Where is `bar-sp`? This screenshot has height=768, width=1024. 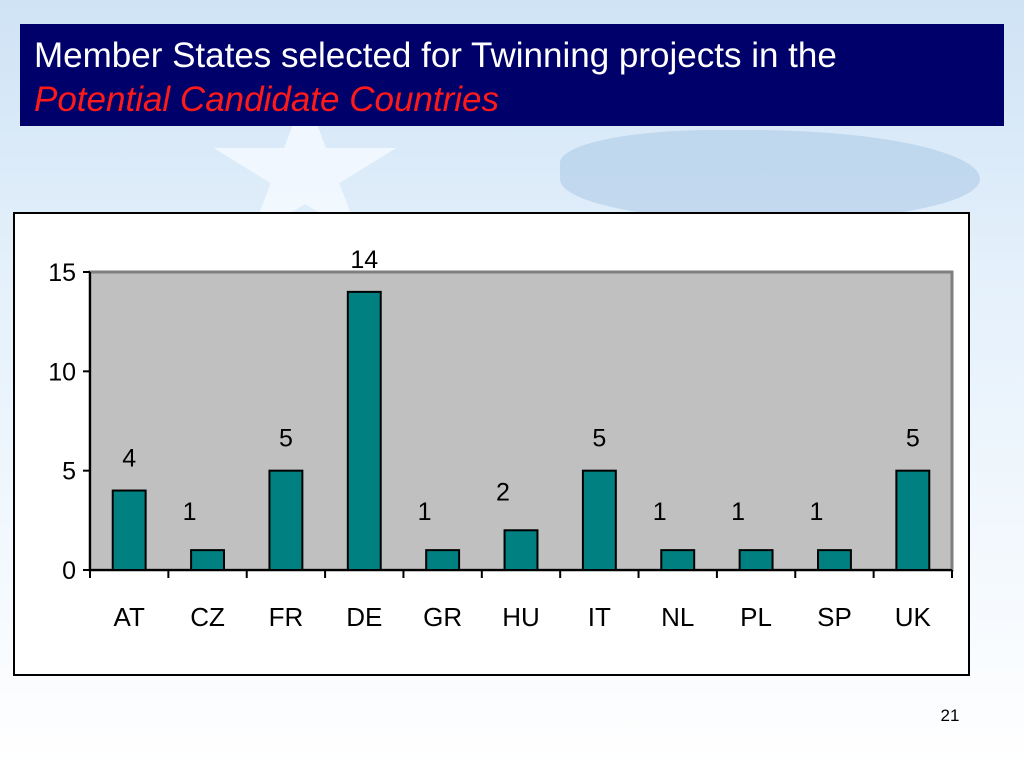 bar-sp is located at coordinates (834, 560).